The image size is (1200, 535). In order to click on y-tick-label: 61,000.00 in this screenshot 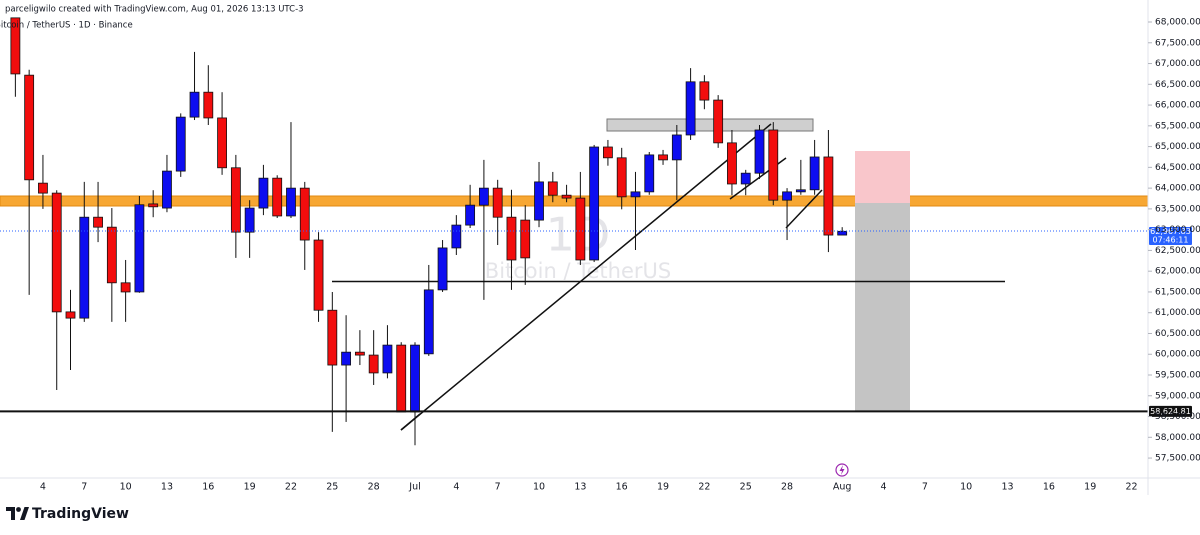, I will do `click(1177, 313)`.